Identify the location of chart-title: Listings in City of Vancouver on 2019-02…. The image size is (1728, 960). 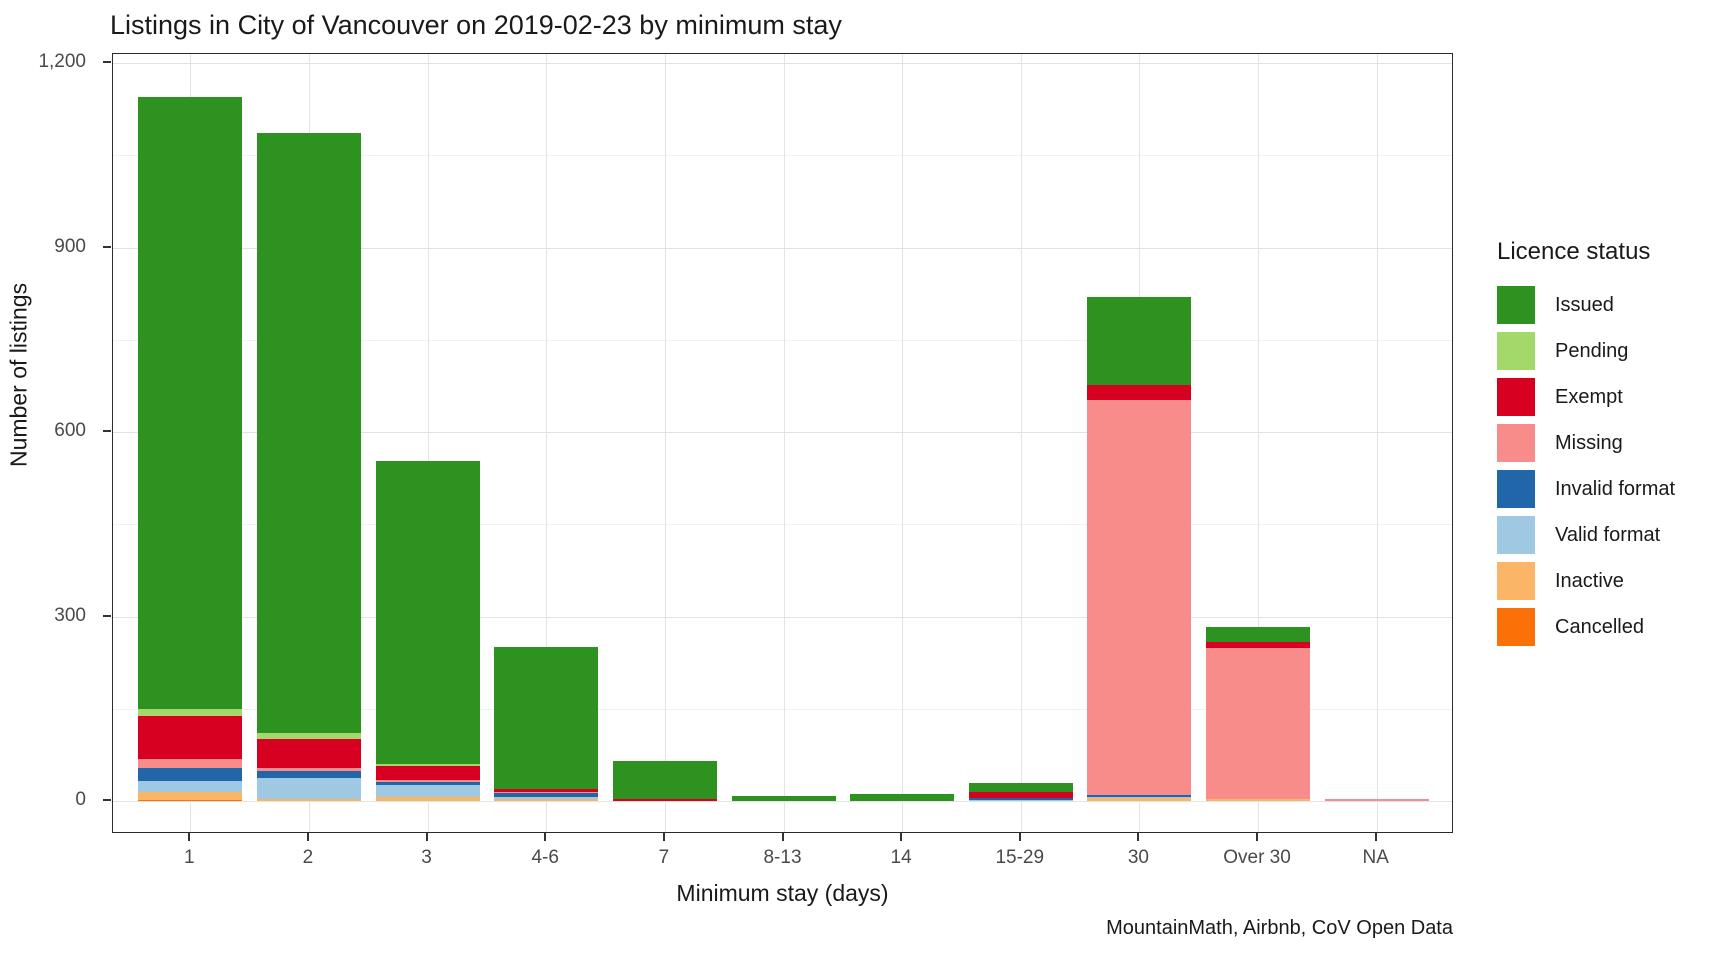
(476, 25).